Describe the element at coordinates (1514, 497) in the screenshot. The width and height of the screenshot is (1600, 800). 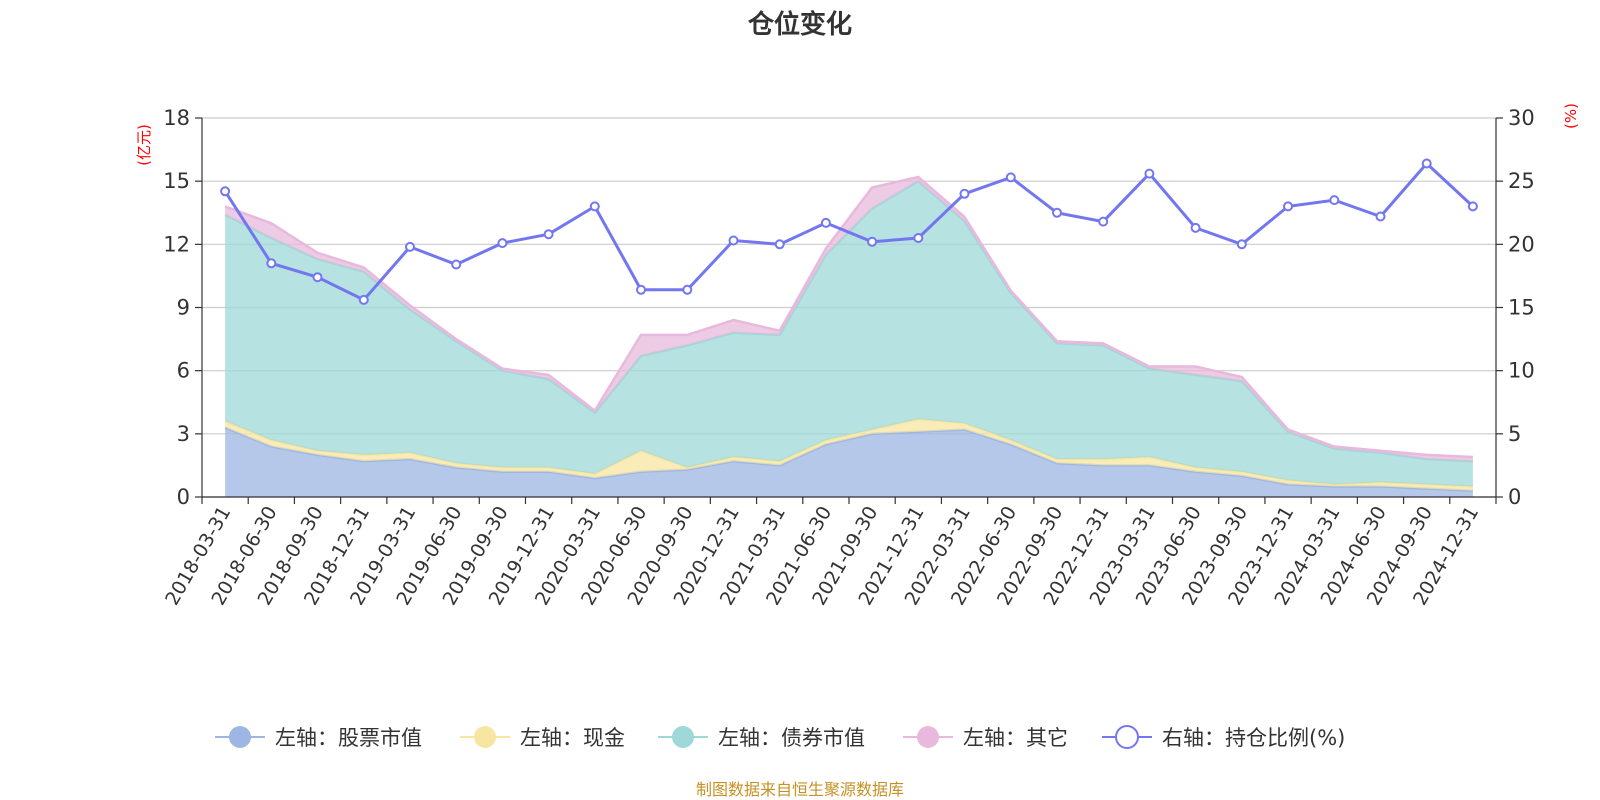
I see `right-axis-tick-label: 0` at that location.